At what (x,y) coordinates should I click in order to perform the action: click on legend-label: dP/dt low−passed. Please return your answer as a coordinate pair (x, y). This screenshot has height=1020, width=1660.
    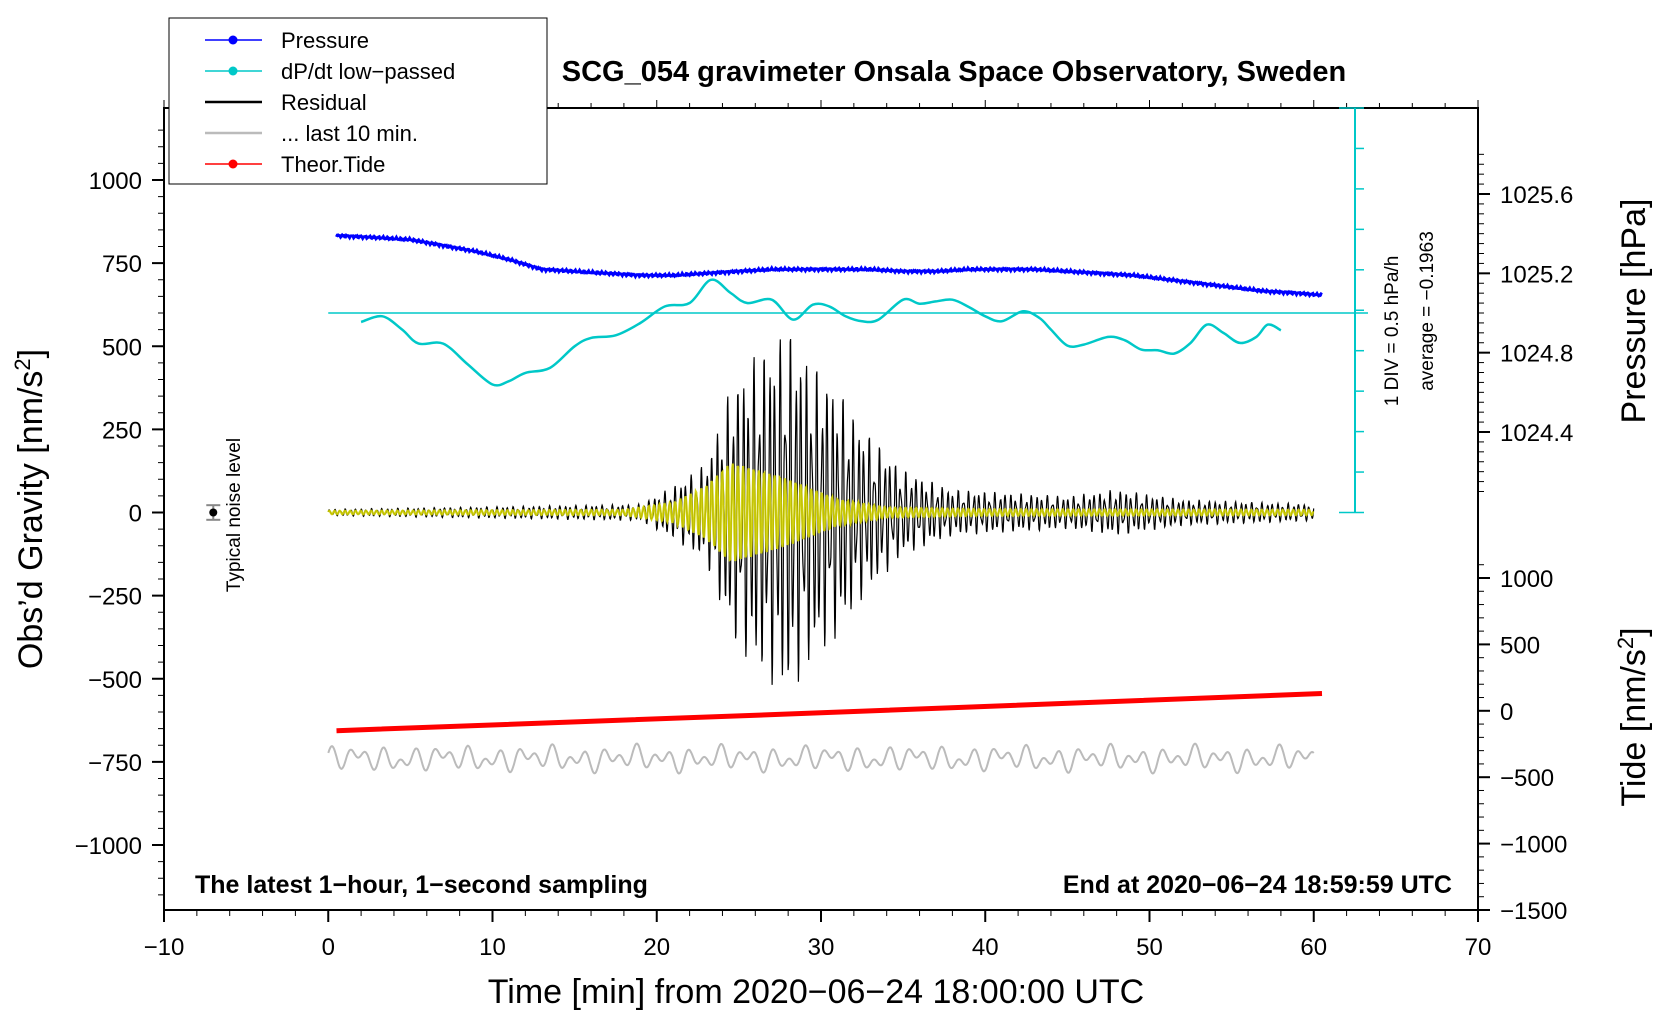
    Looking at the image, I should click on (368, 71).